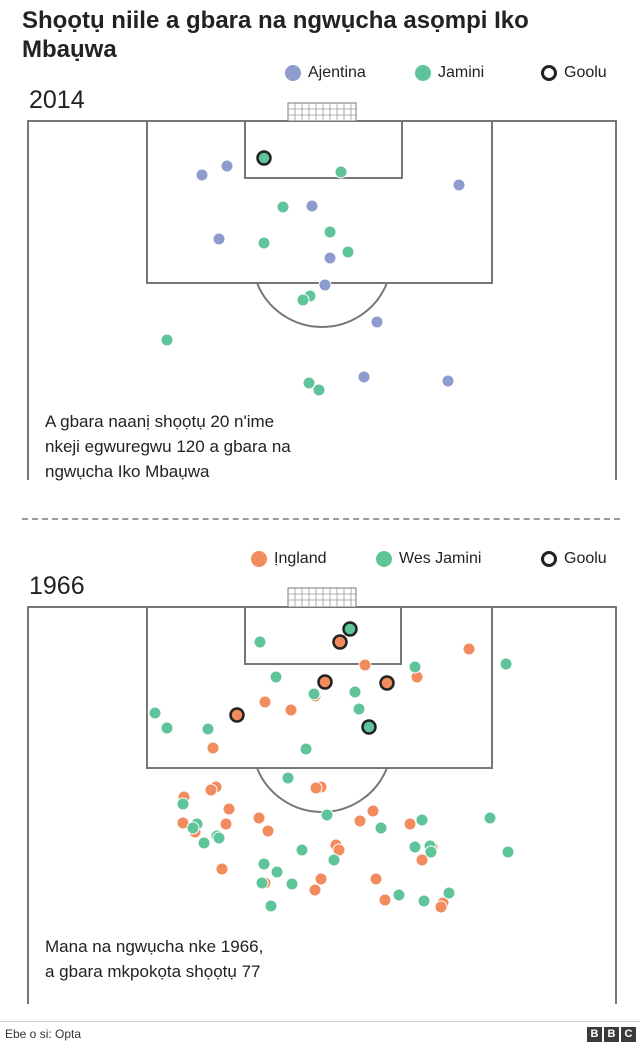  What do you see at coordinates (321, 519) in the screenshot?
I see `panel-divider` at bounding box center [321, 519].